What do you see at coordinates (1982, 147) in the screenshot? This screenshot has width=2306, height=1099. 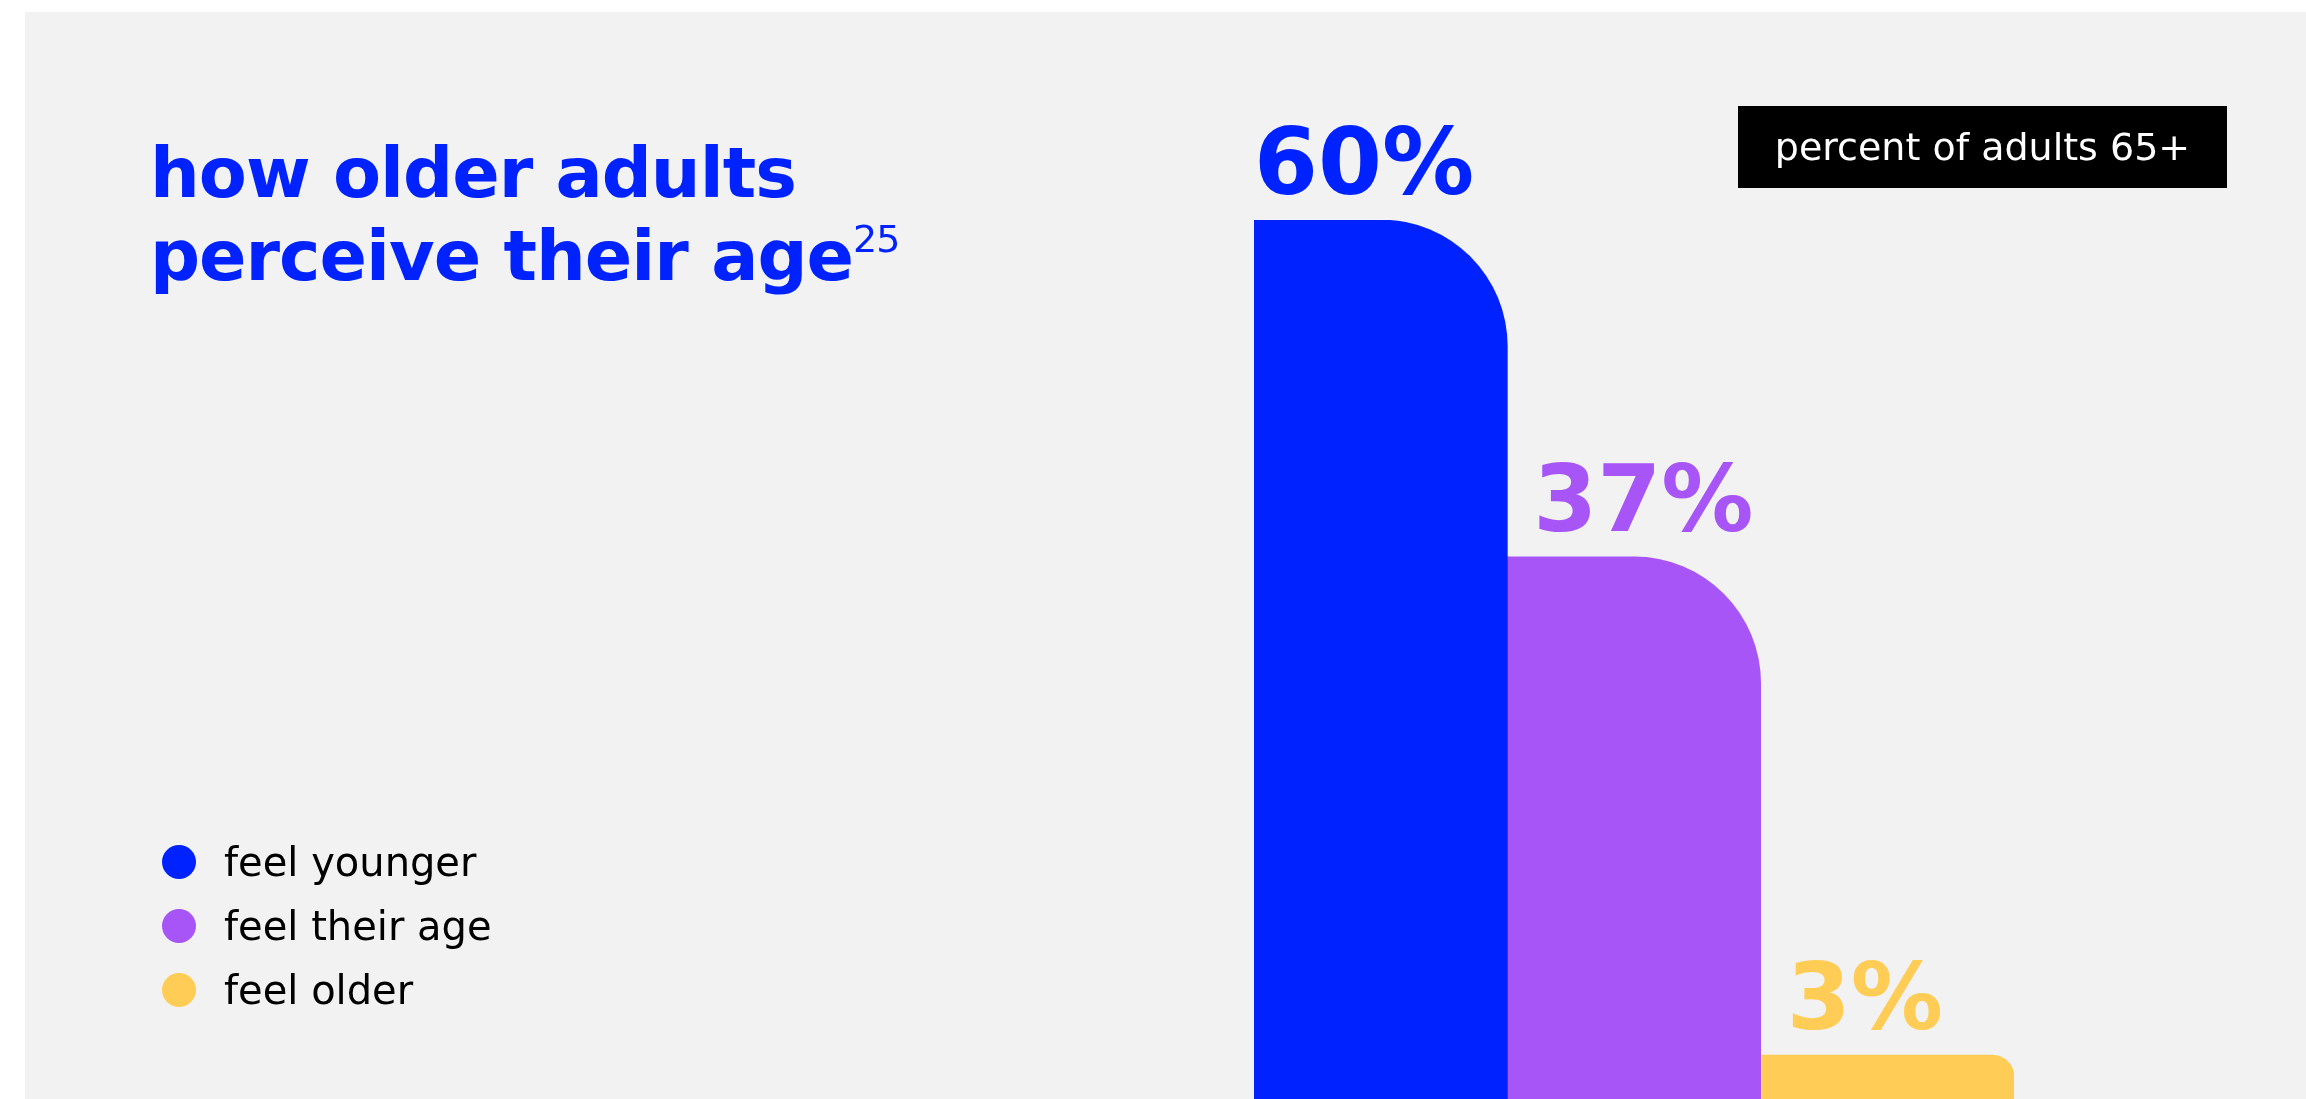 I see `text: percent of adults 65+` at bounding box center [1982, 147].